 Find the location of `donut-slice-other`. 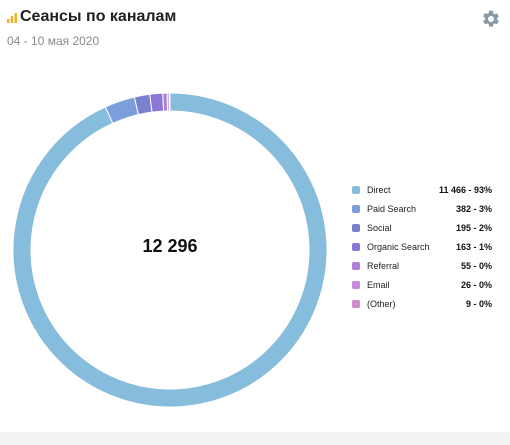

donut-slice-other is located at coordinates (169, 102).